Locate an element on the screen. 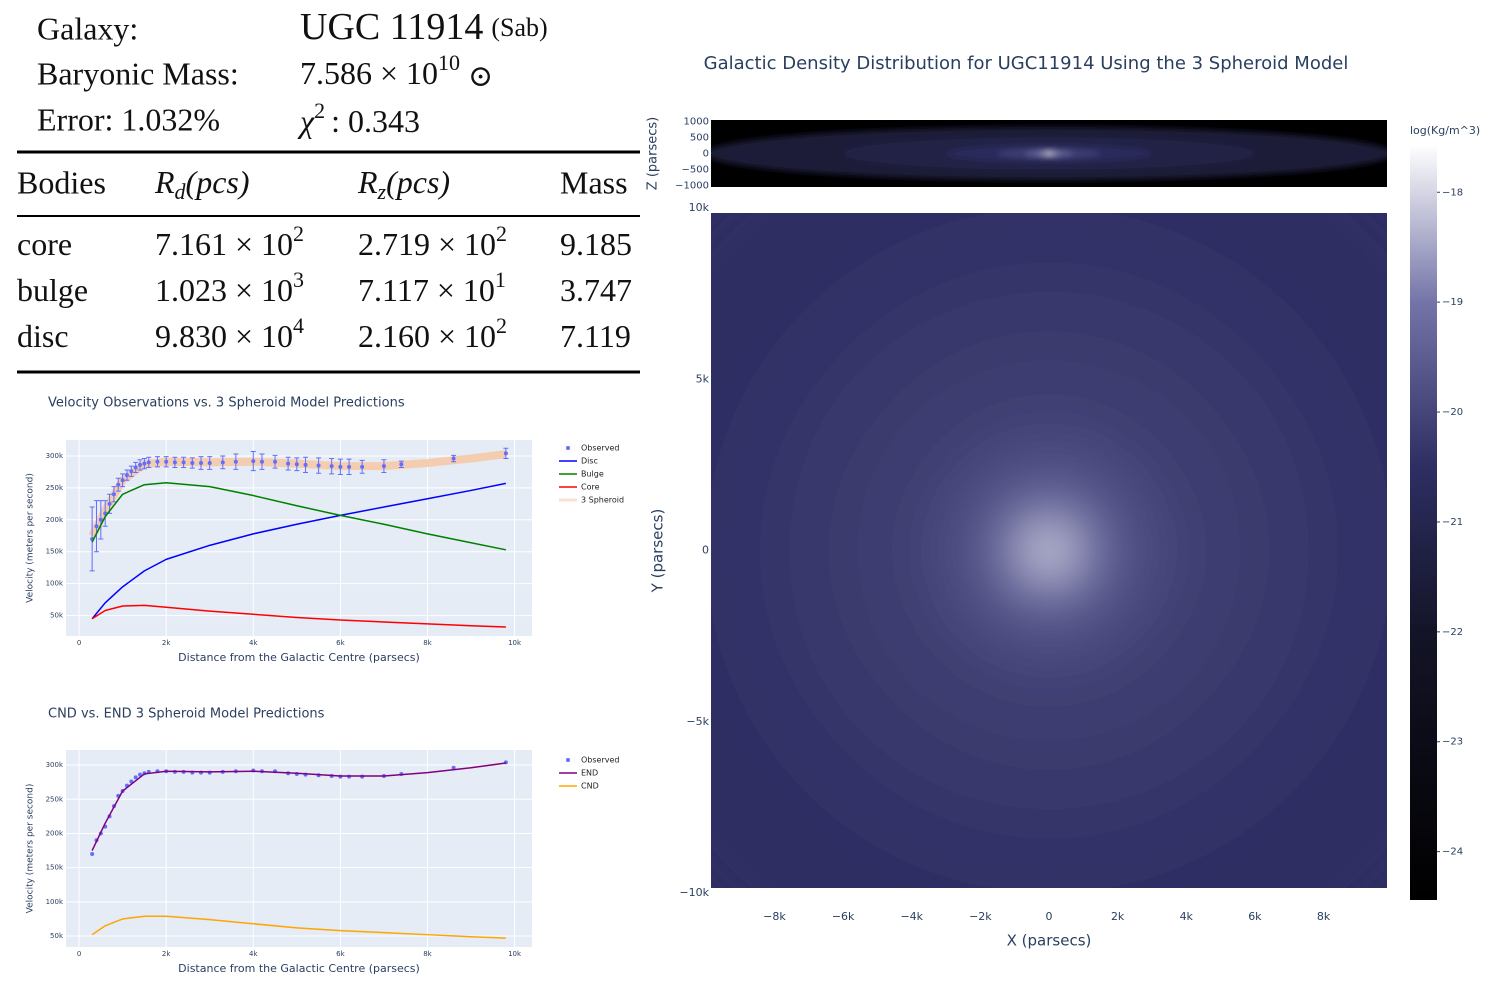  mass-value: 7.586 × 1010 ⊙ is located at coordinates (396, 71).